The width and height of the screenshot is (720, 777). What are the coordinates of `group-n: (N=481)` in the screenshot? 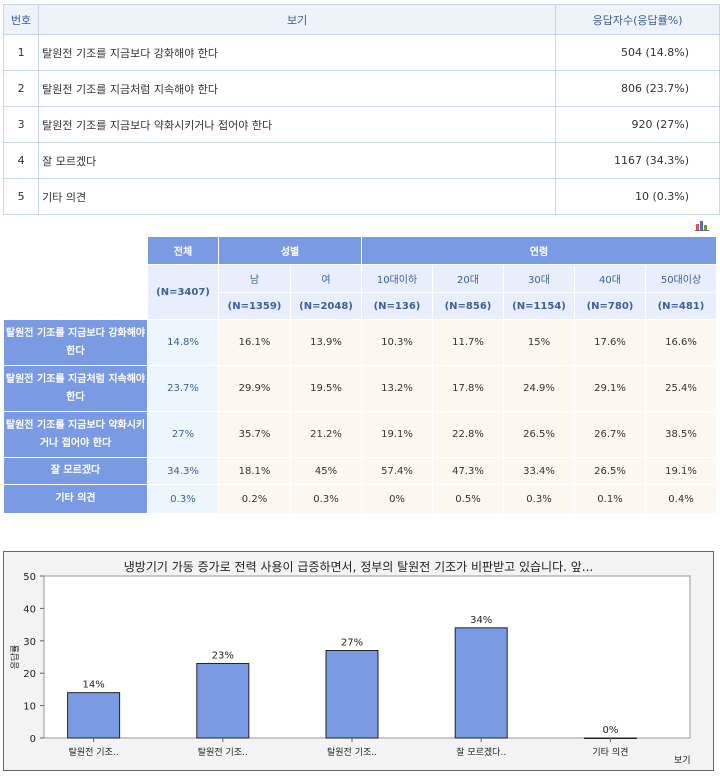 It's located at (681, 306).